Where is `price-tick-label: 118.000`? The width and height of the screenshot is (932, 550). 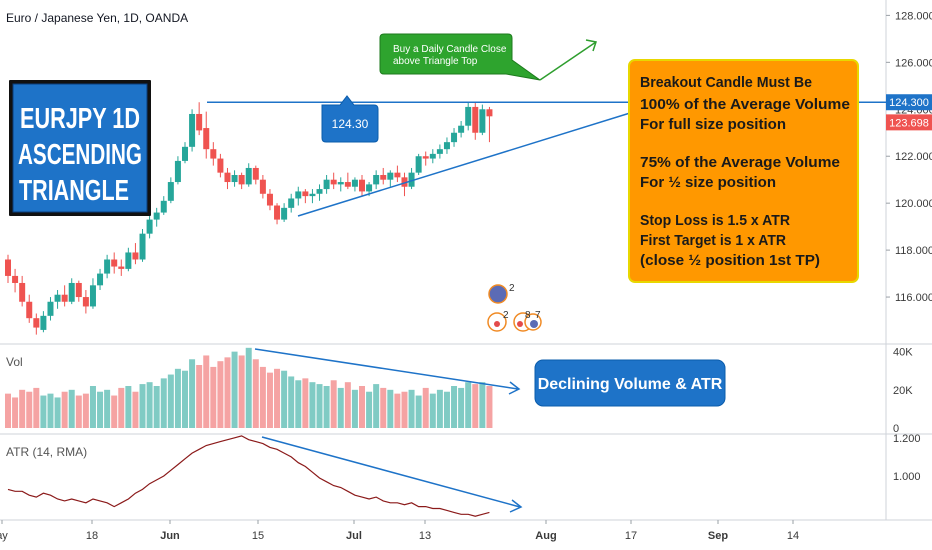
price-tick-label: 118.000 is located at coordinates (913, 251).